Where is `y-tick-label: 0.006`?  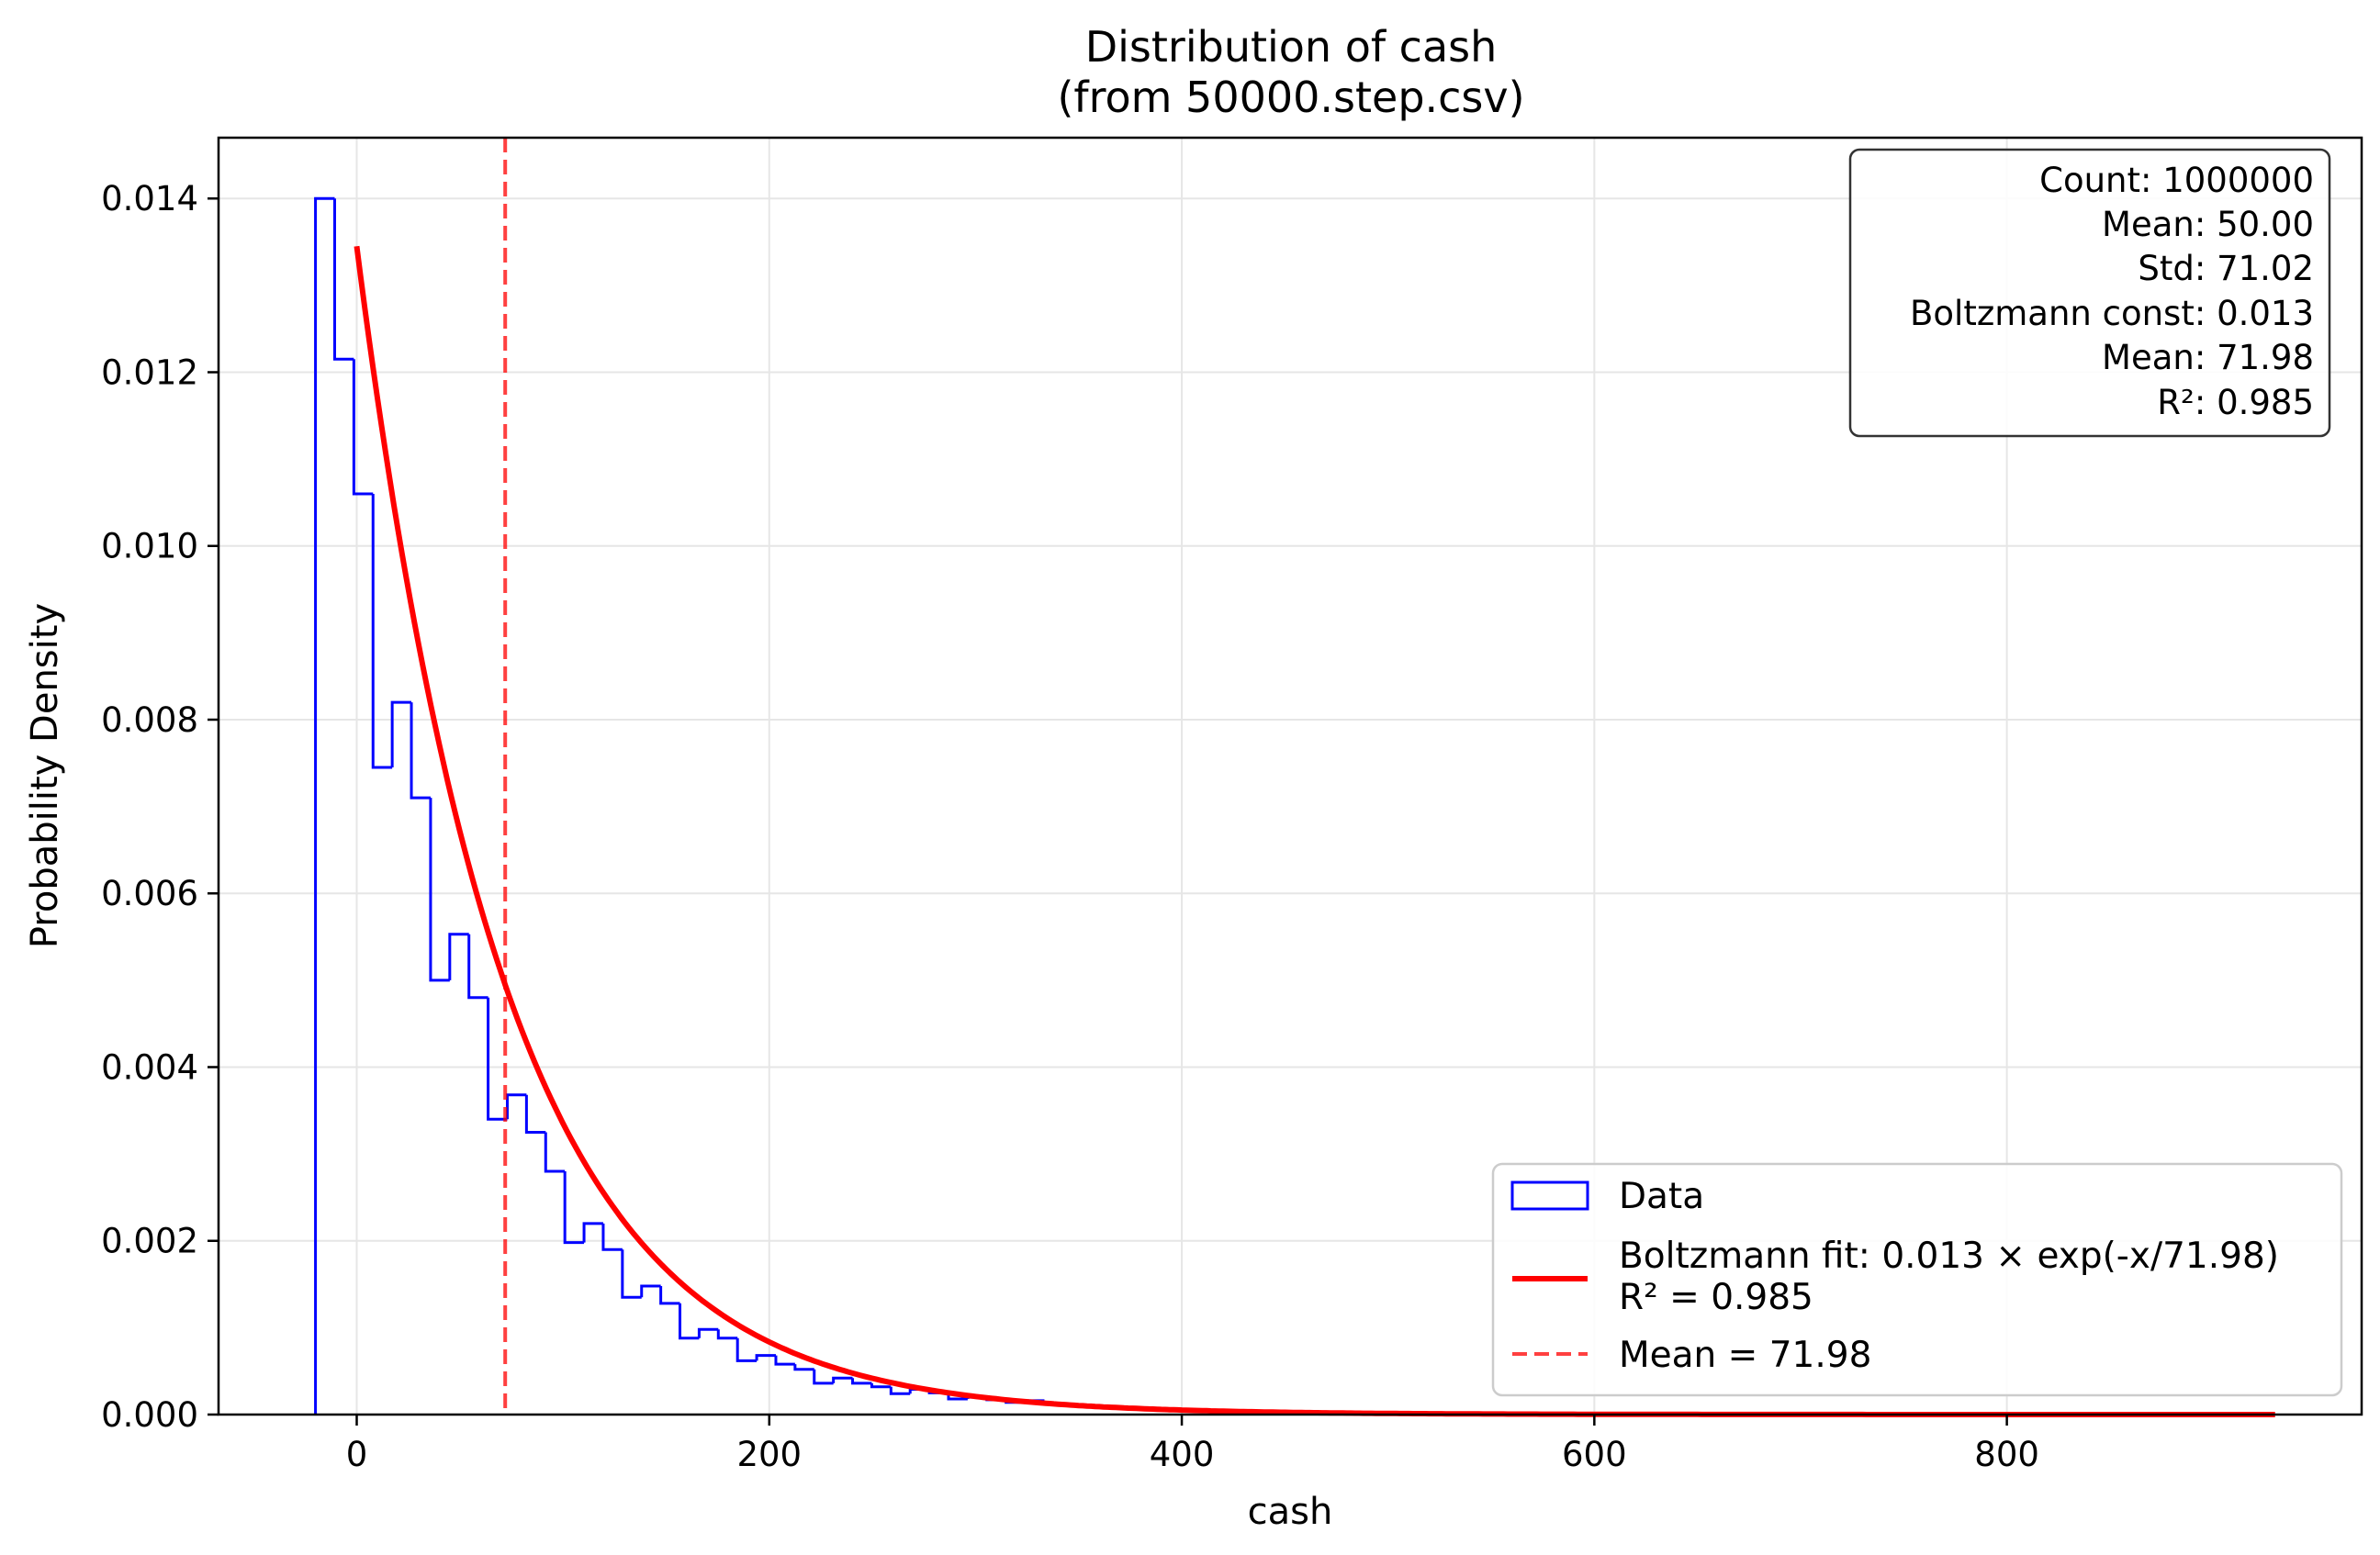 y-tick-label: 0.006 is located at coordinates (149, 894).